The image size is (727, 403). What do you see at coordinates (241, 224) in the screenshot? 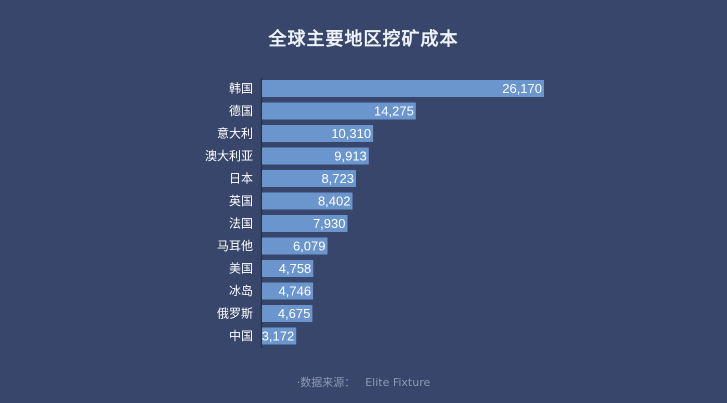
I see `category-label: 法国` at bounding box center [241, 224].